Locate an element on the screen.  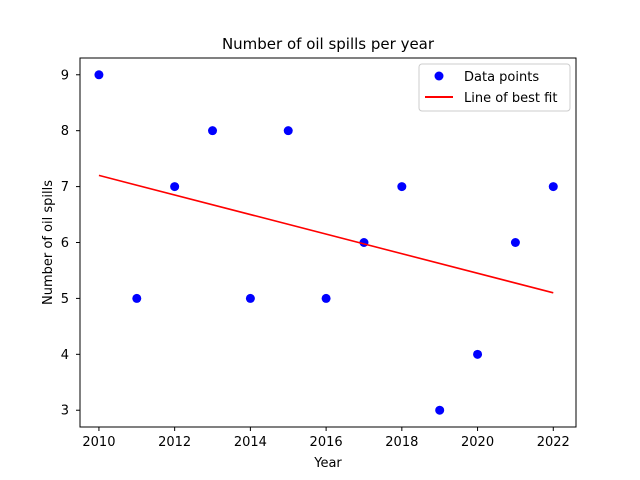
x-tick-label-2018: 2018 is located at coordinates (401, 442).